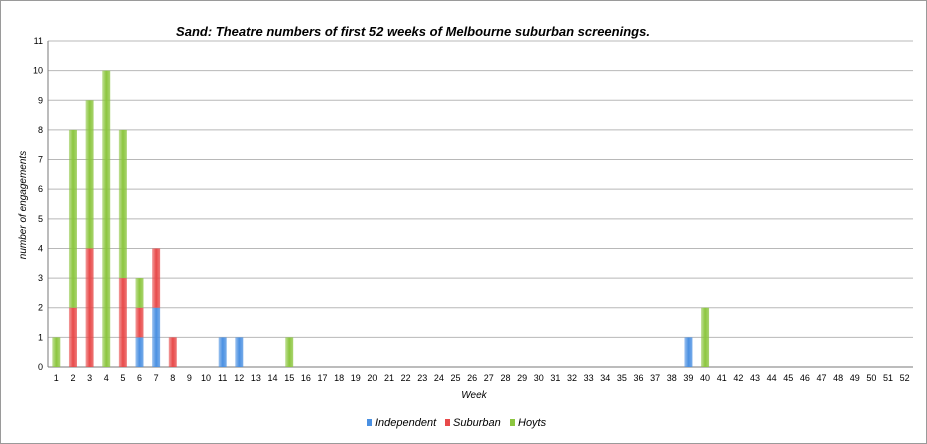  I want to click on x-tick-label: 19, so click(356, 378).